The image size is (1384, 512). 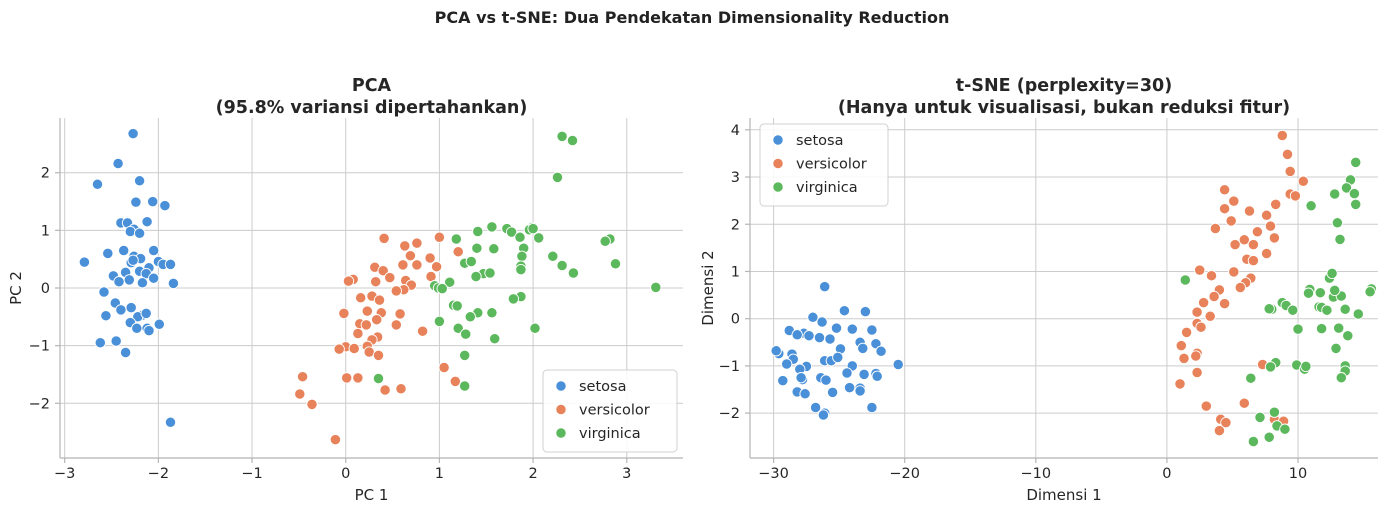 What do you see at coordinates (735, 131) in the screenshot?
I see `tsne-ytick-label: 4` at bounding box center [735, 131].